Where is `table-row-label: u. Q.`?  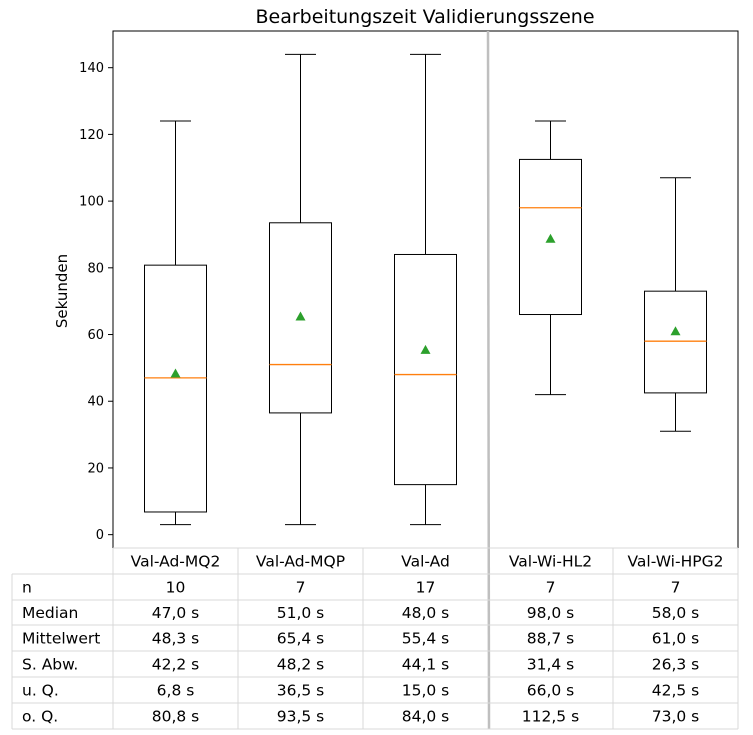
table-row-label: u. Q. is located at coordinates (40, 691).